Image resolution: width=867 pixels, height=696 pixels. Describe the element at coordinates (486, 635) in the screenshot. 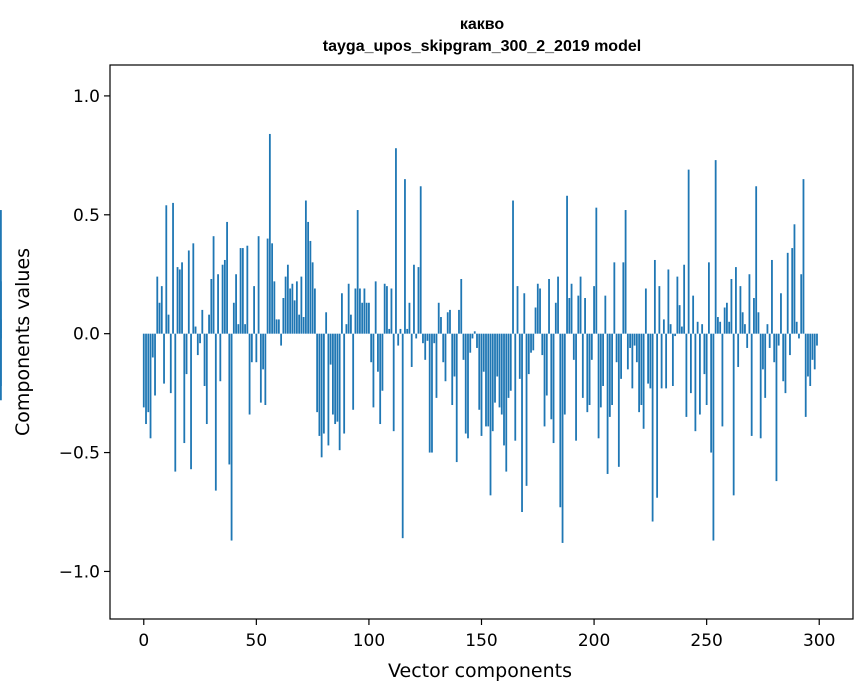

I see `x-axis: 0 50 100 150 200 250 300` at that location.